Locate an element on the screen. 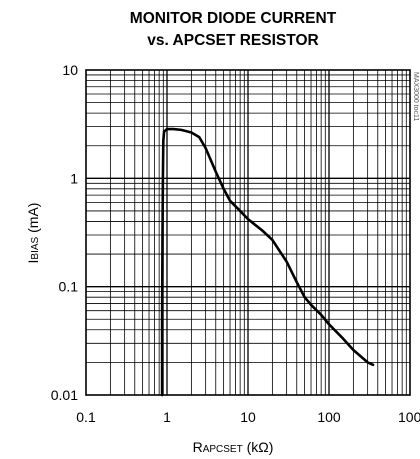  y-axis-label-main: I is located at coordinates (33, 262).